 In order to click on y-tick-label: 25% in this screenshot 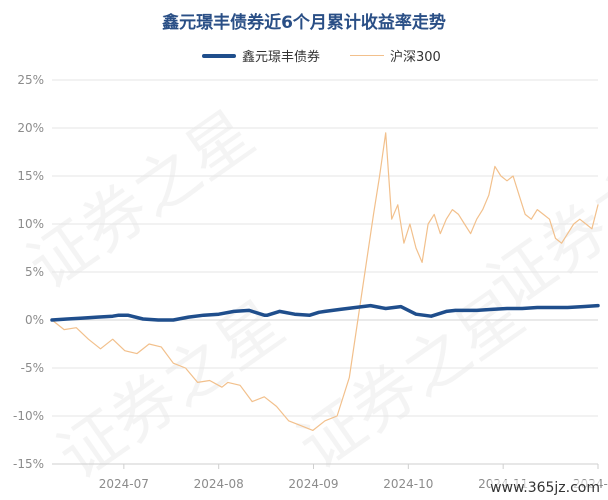, I will do `click(30, 80)`.